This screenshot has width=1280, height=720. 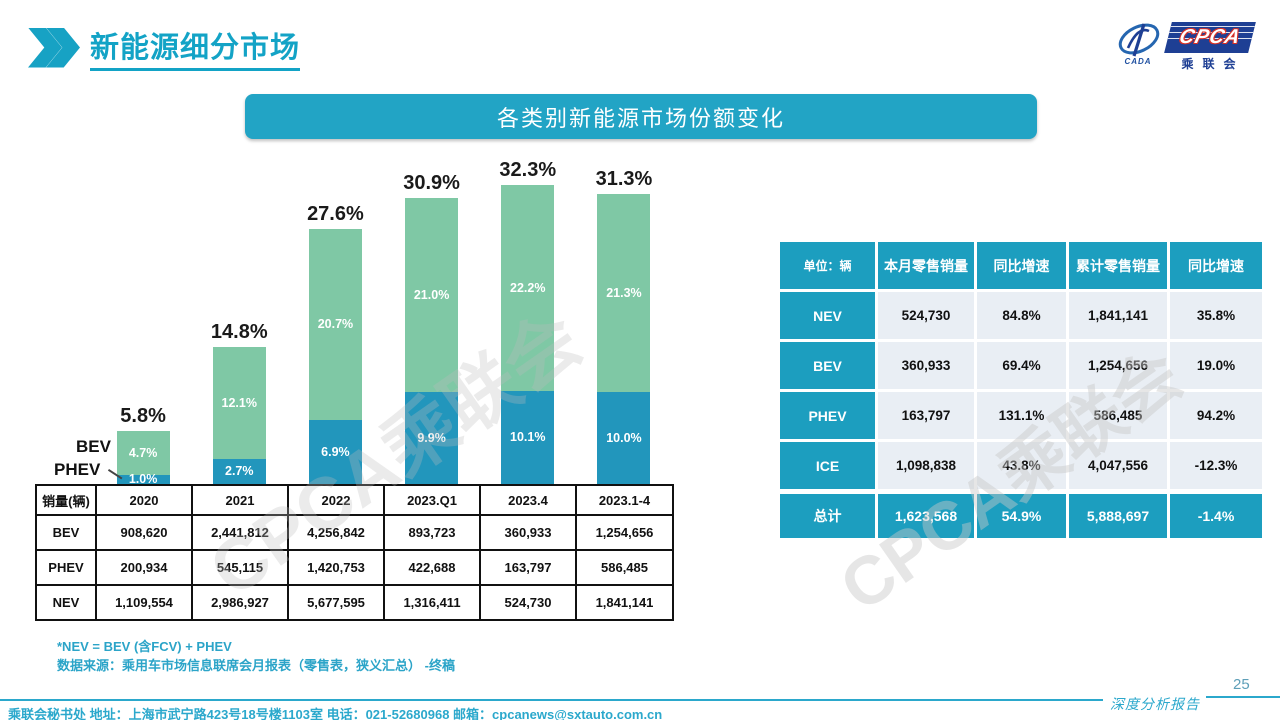 I want to click on summary-total-value: -1.4%, so click(x=1216, y=516).